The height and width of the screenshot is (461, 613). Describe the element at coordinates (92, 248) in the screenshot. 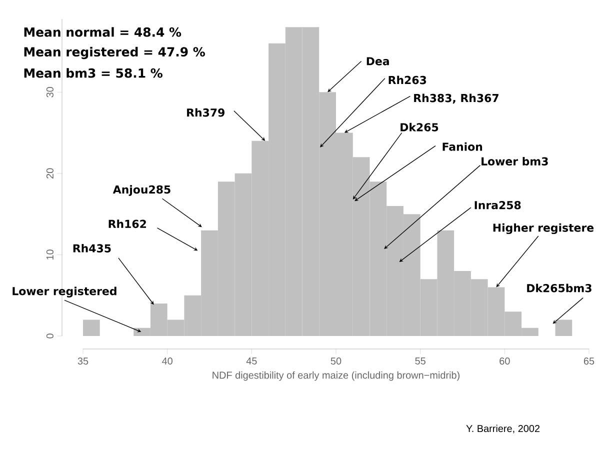

I see `annotation: Rh435` at that location.